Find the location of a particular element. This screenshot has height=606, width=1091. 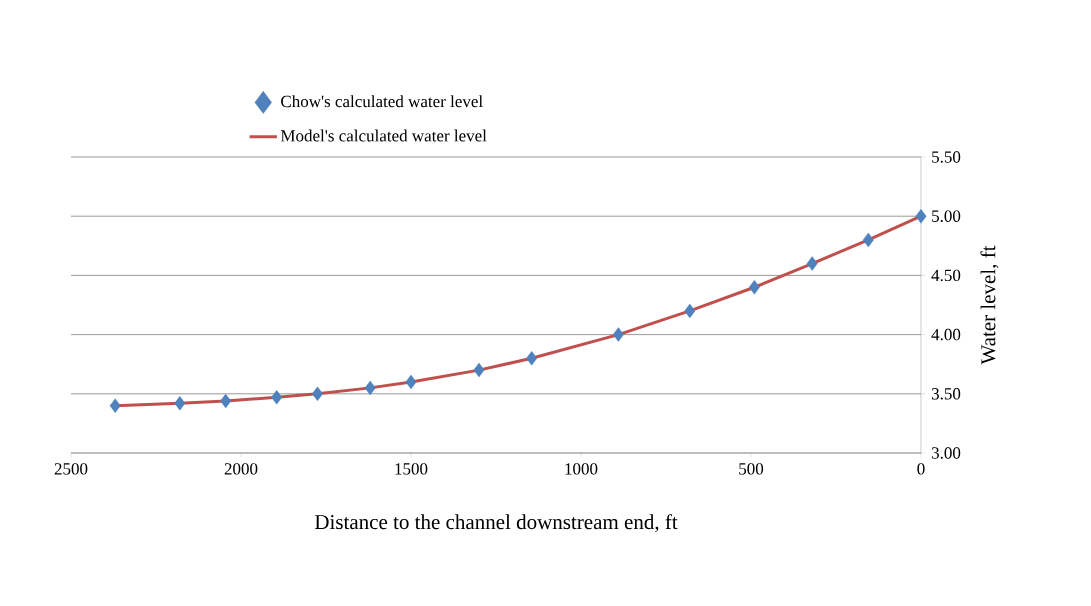

legend-label: Model's calculated water level is located at coordinates (383, 135).